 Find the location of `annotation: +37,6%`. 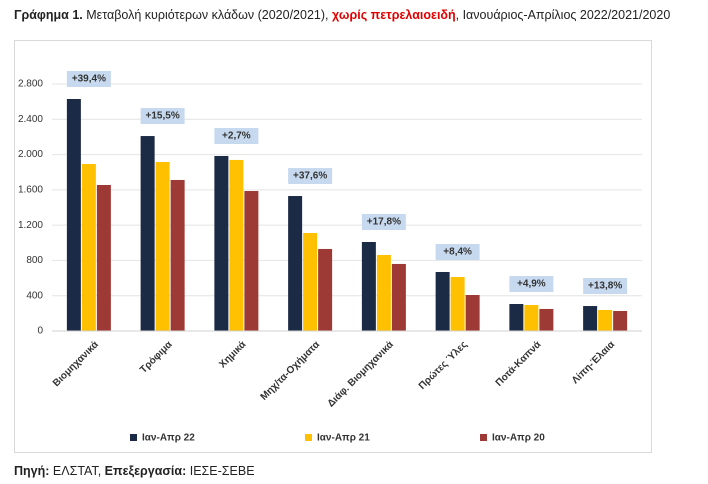

annotation: +37,6% is located at coordinates (310, 176).